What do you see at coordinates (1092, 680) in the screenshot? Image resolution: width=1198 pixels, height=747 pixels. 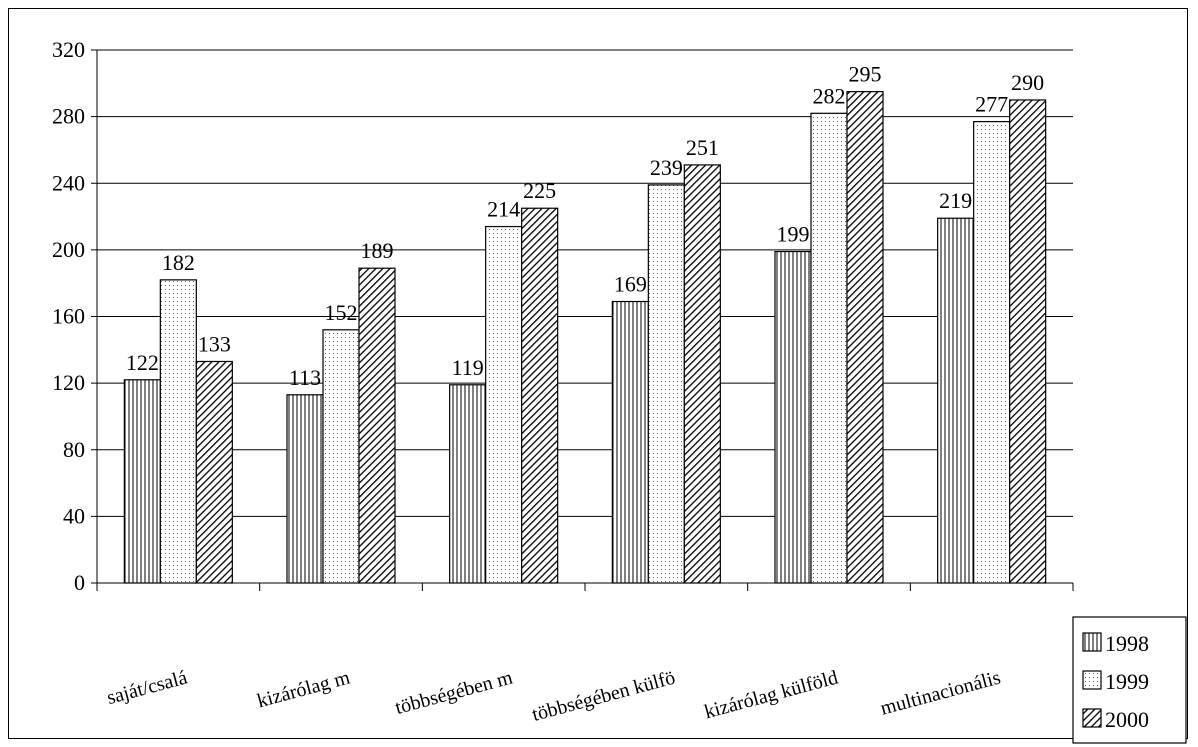 I see `legend-swatch-1999` at bounding box center [1092, 680].